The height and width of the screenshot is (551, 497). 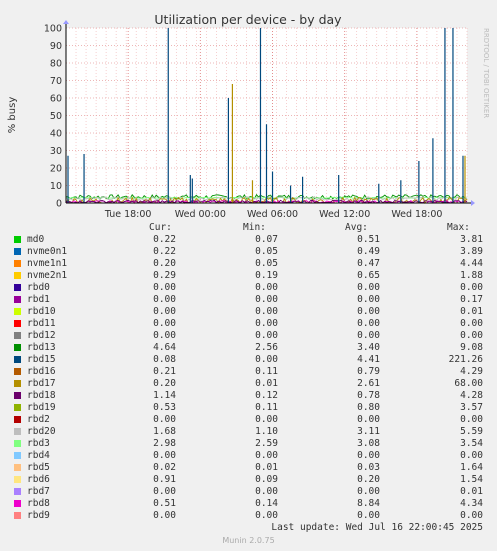 What do you see at coordinates (248, 384) in the screenshot?
I see `legend-row: rbd17 0.20 0.01 2.61 68.00` at bounding box center [248, 384].